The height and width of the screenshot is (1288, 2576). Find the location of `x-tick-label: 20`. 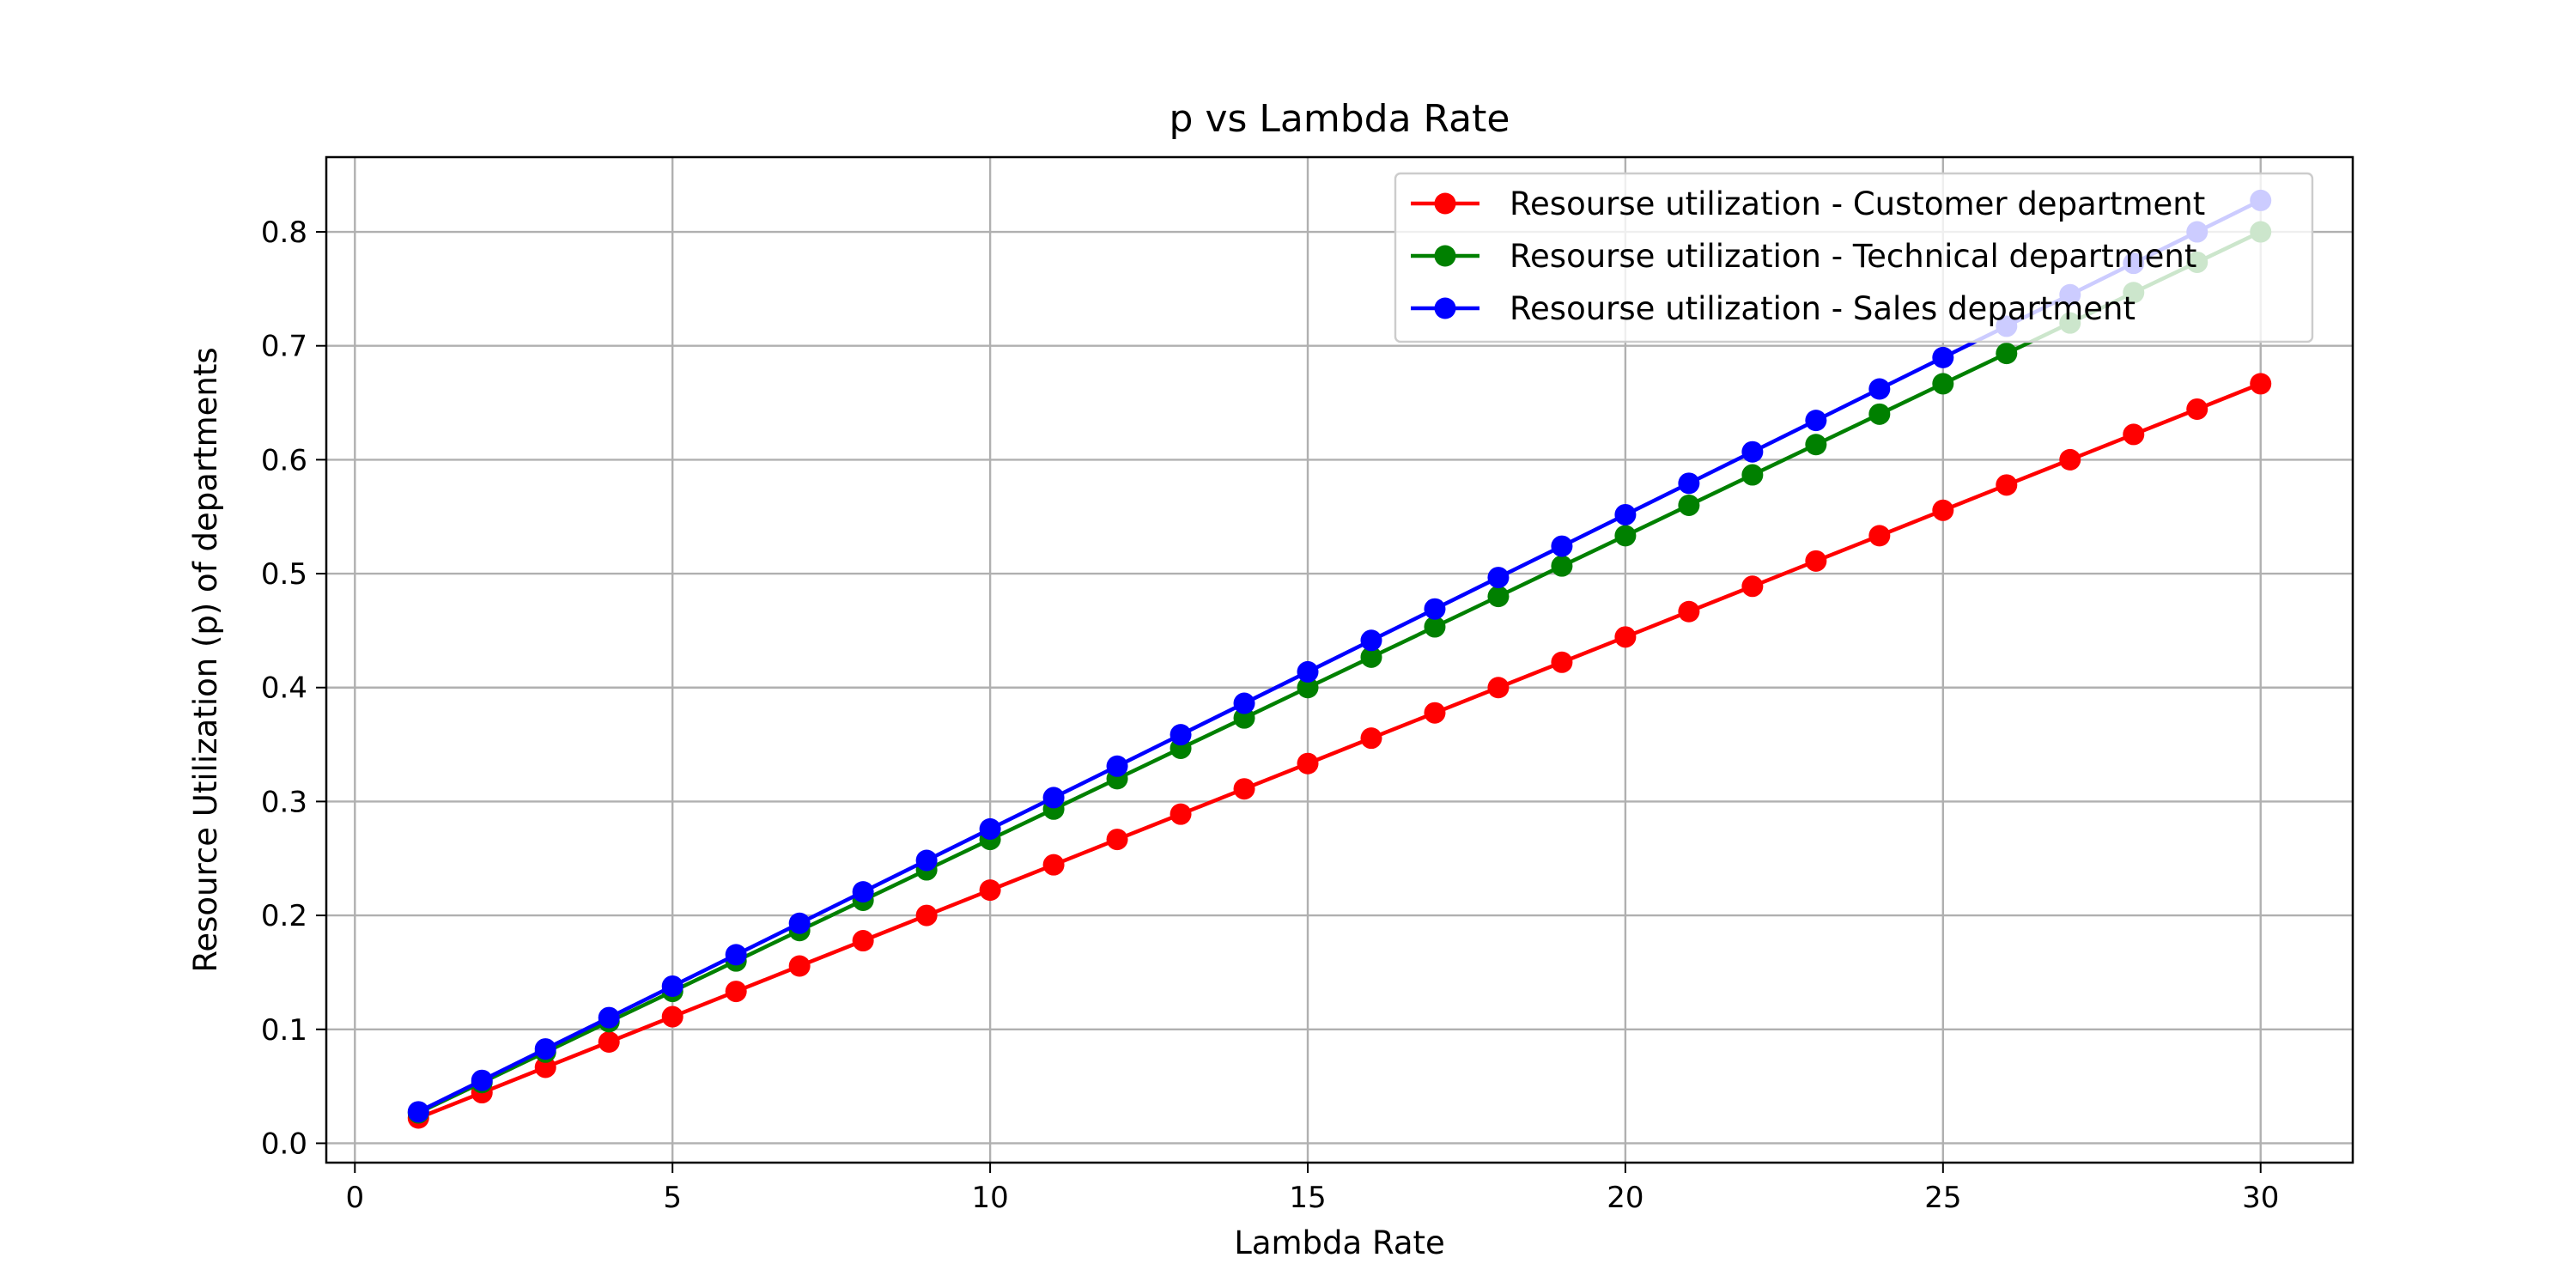

x-tick-label: 20 is located at coordinates (1625, 1198).